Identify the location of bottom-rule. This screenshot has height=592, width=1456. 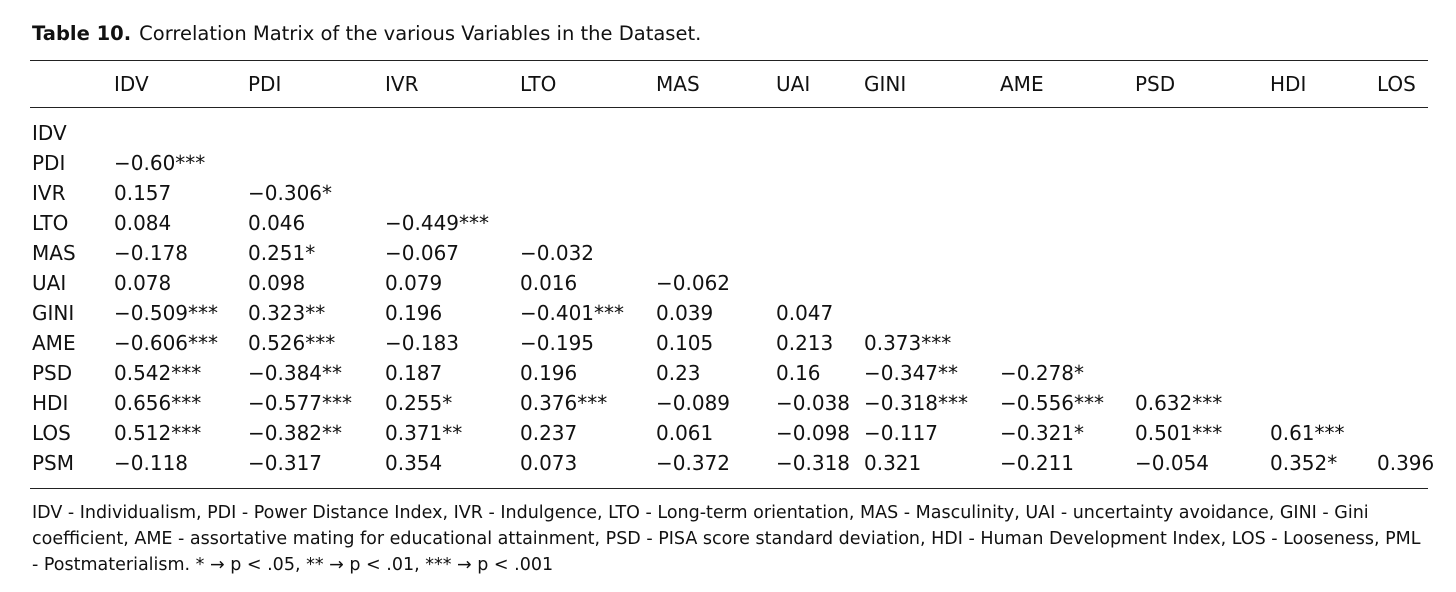
(729, 488).